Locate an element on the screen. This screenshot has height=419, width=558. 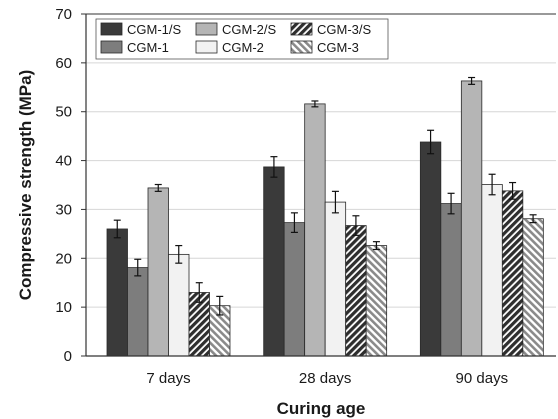
y-tick-label: 20 is located at coordinates (63, 258).